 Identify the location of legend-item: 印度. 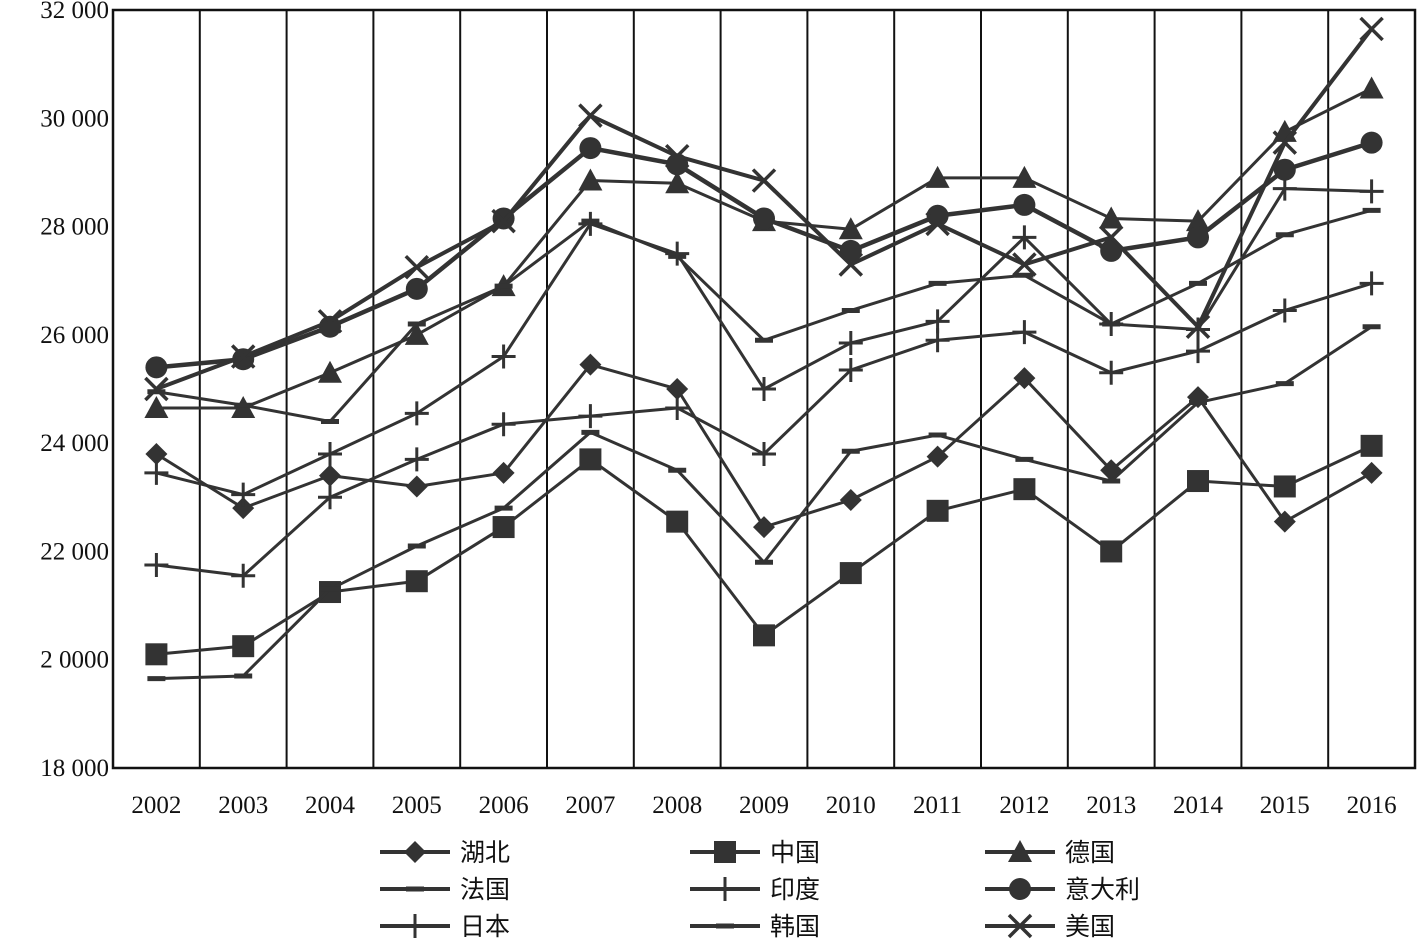
(755, 889).